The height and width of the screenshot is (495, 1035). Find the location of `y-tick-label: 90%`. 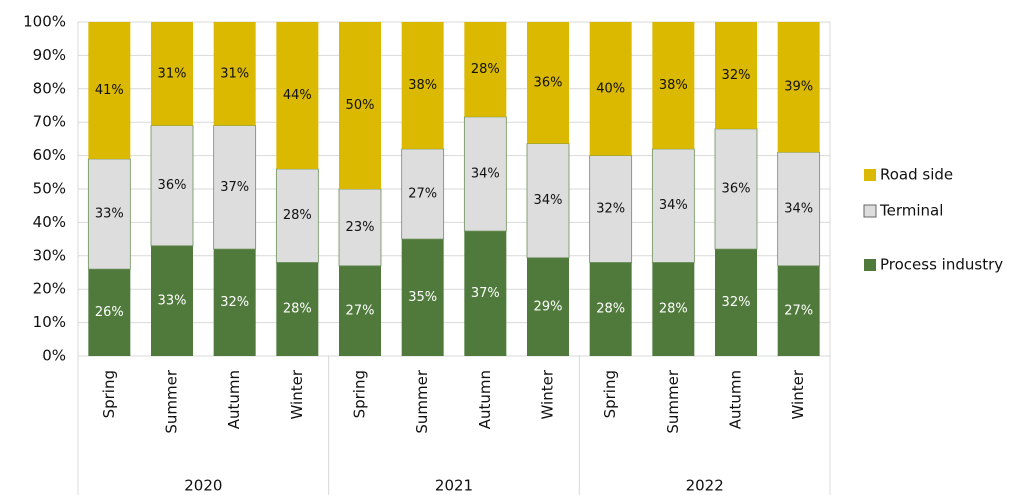

y-tick-label: 90% is located at coordinates (49, 55).